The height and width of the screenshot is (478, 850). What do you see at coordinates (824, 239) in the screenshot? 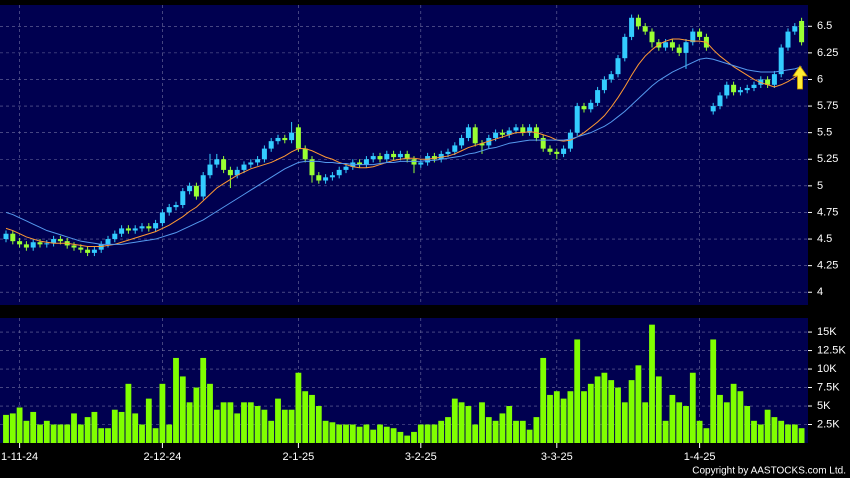
I see `y-tick-label: 4.5` at bounding box center [824, 239].